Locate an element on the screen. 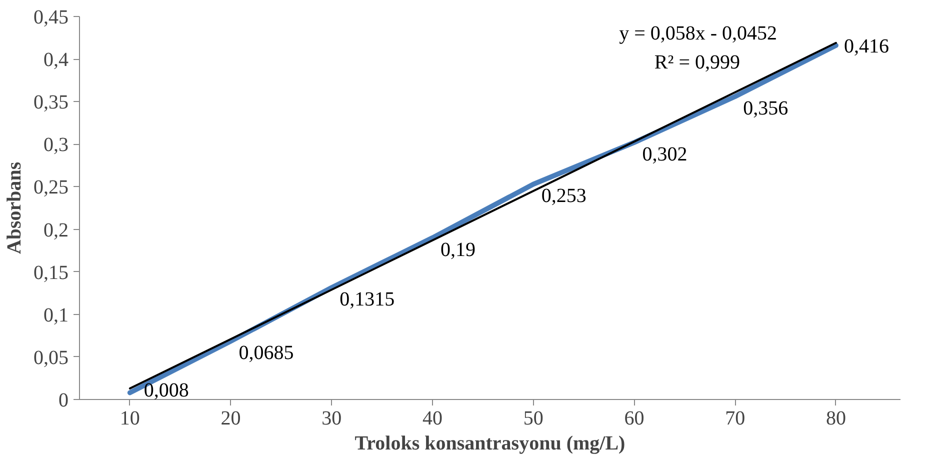 This screenshot has height=457, width=932. data-label: 0,19 is located at coordinates (458, 249).